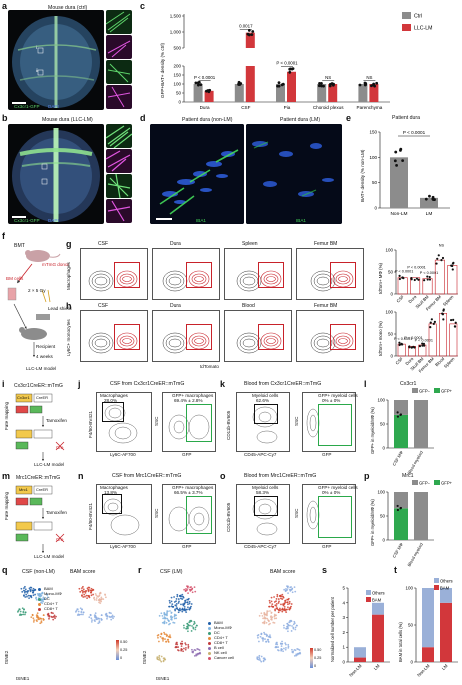  I want to click on panel-i-title: Cx3cr1CreER::mTmG, so click(38, 386).